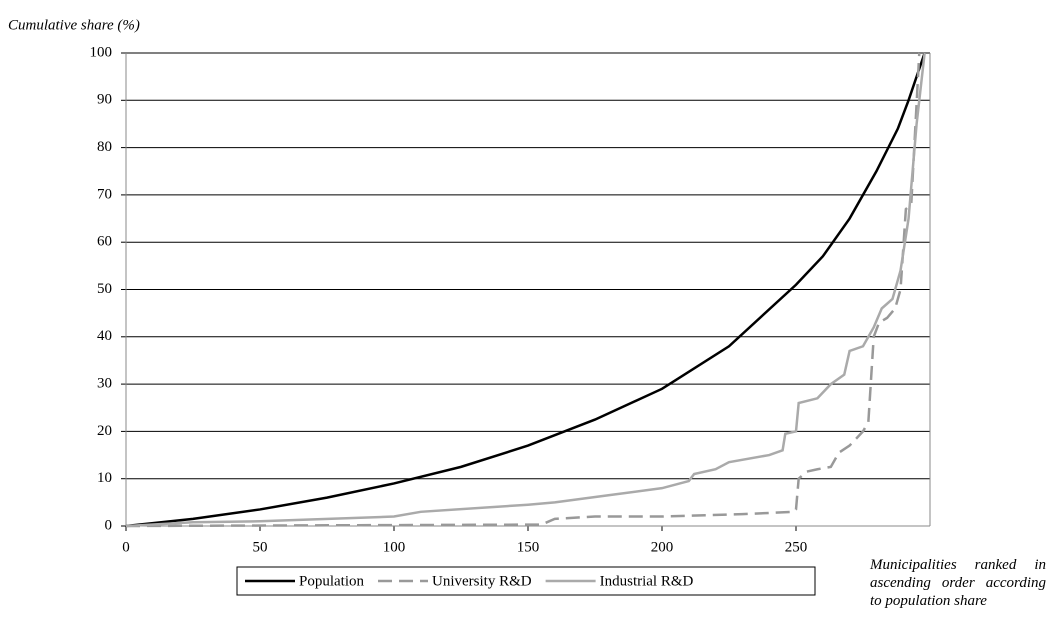 The height and width of the screenshot is (630, 1058). What do you see at coordinates (647, 581) in the screenshot?
I see `legend-label: Industrial R&D` at bounding box center [647, 581].